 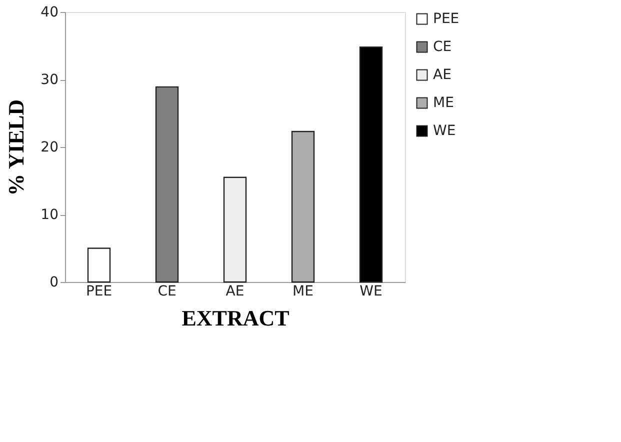 I want to click on x-axis-title: EXTRACT, so click(x=236, y=318).